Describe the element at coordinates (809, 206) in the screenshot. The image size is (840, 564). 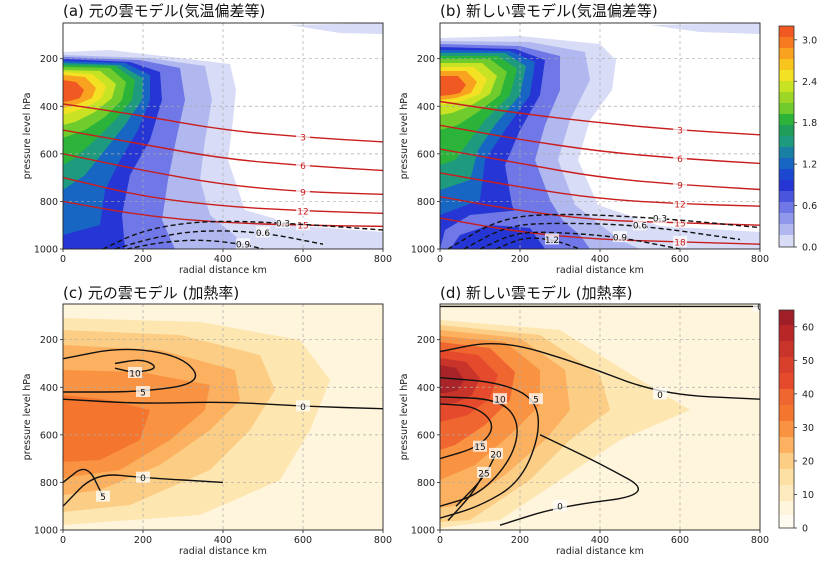
I see `colorbar-top-tick-label: 0.6` at that location.